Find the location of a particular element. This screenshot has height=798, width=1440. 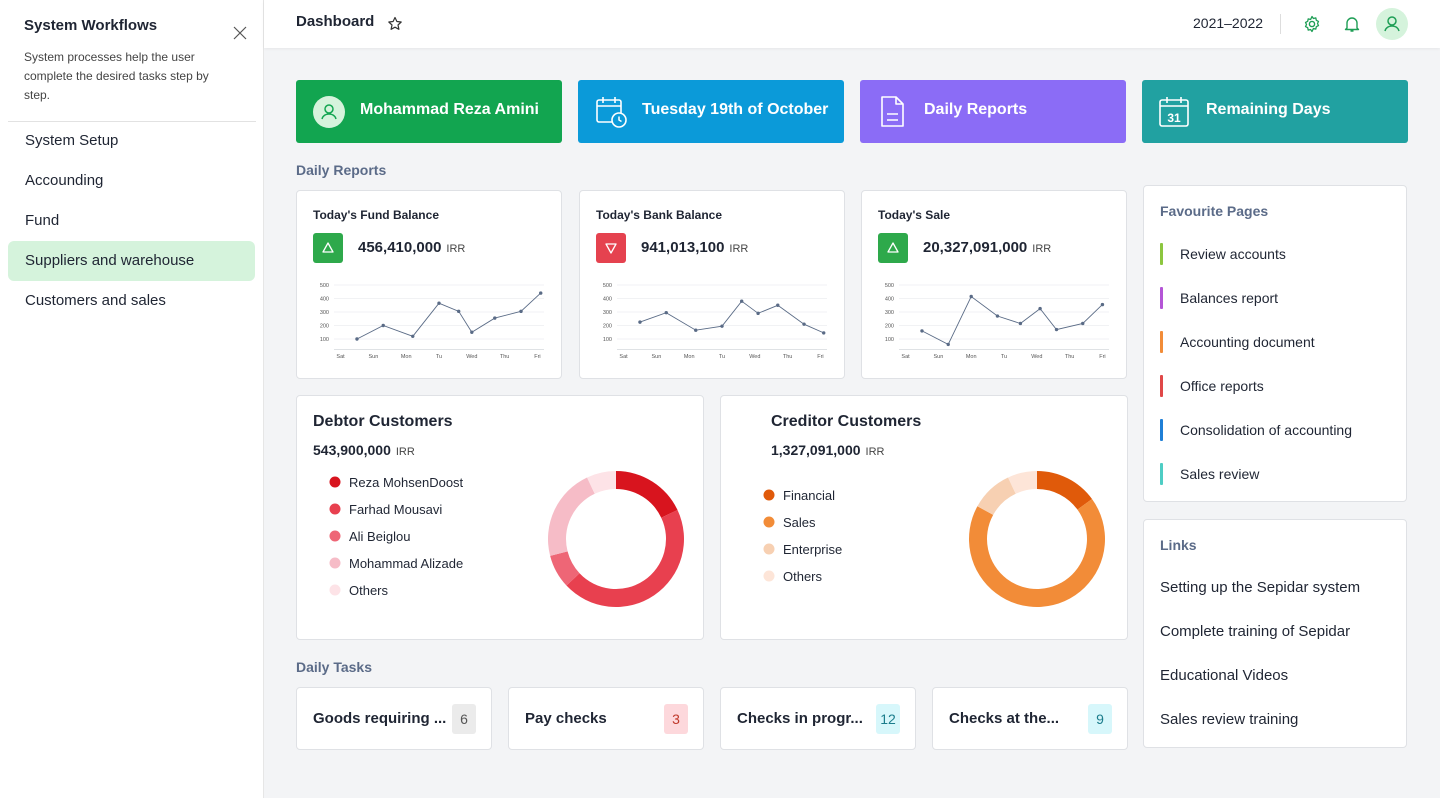

legend-label: Others is located at coordinates (803, 576).